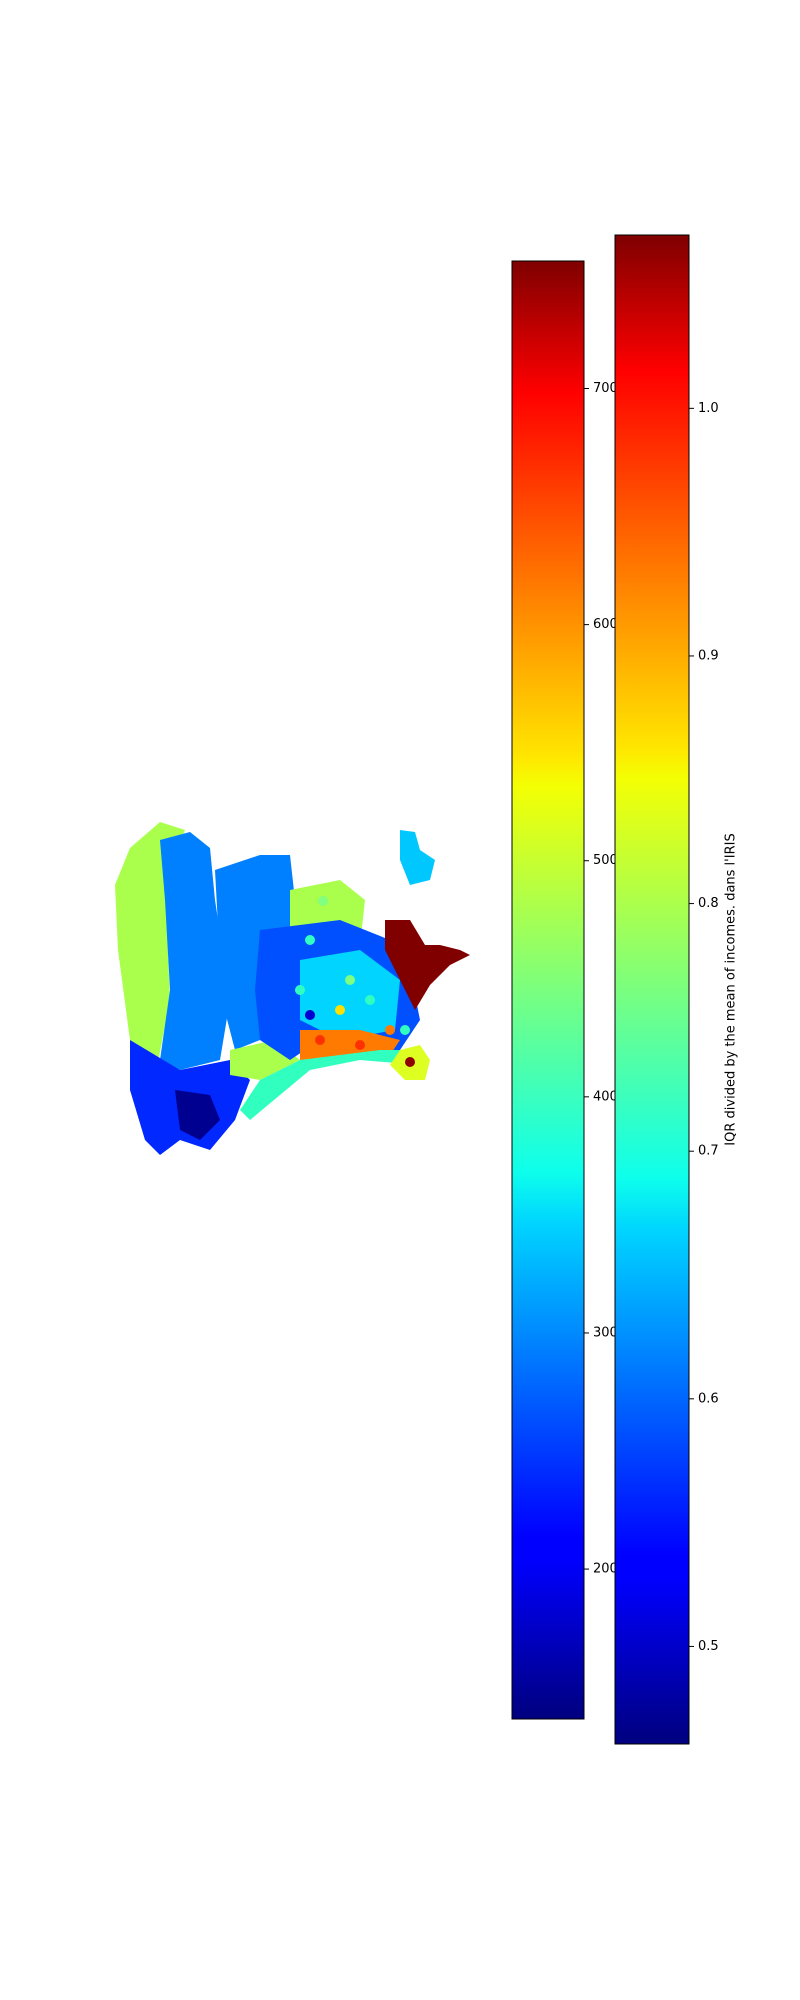  Describe the element at coordinates (708, 1398) in the screenshot. I see `tick-label: 0.6` at that location.